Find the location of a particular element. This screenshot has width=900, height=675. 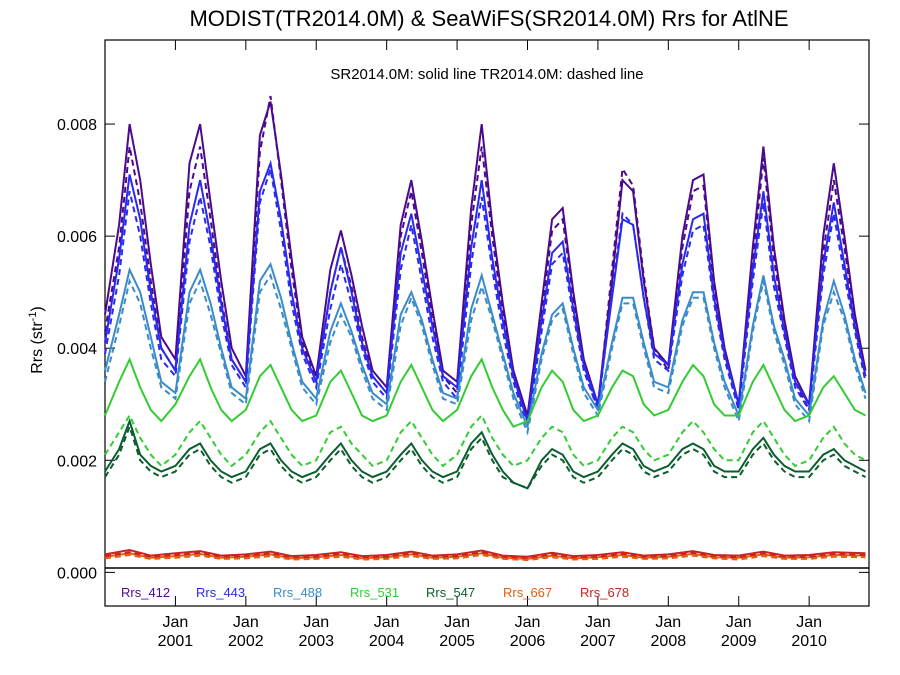

y-tick-label: 0.002 is located at coordinates (77, 461).